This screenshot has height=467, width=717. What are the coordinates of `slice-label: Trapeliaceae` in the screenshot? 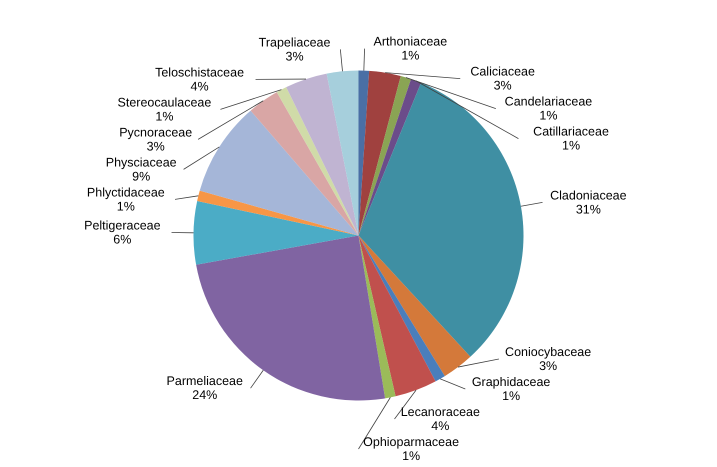 It's located at (294, 42).